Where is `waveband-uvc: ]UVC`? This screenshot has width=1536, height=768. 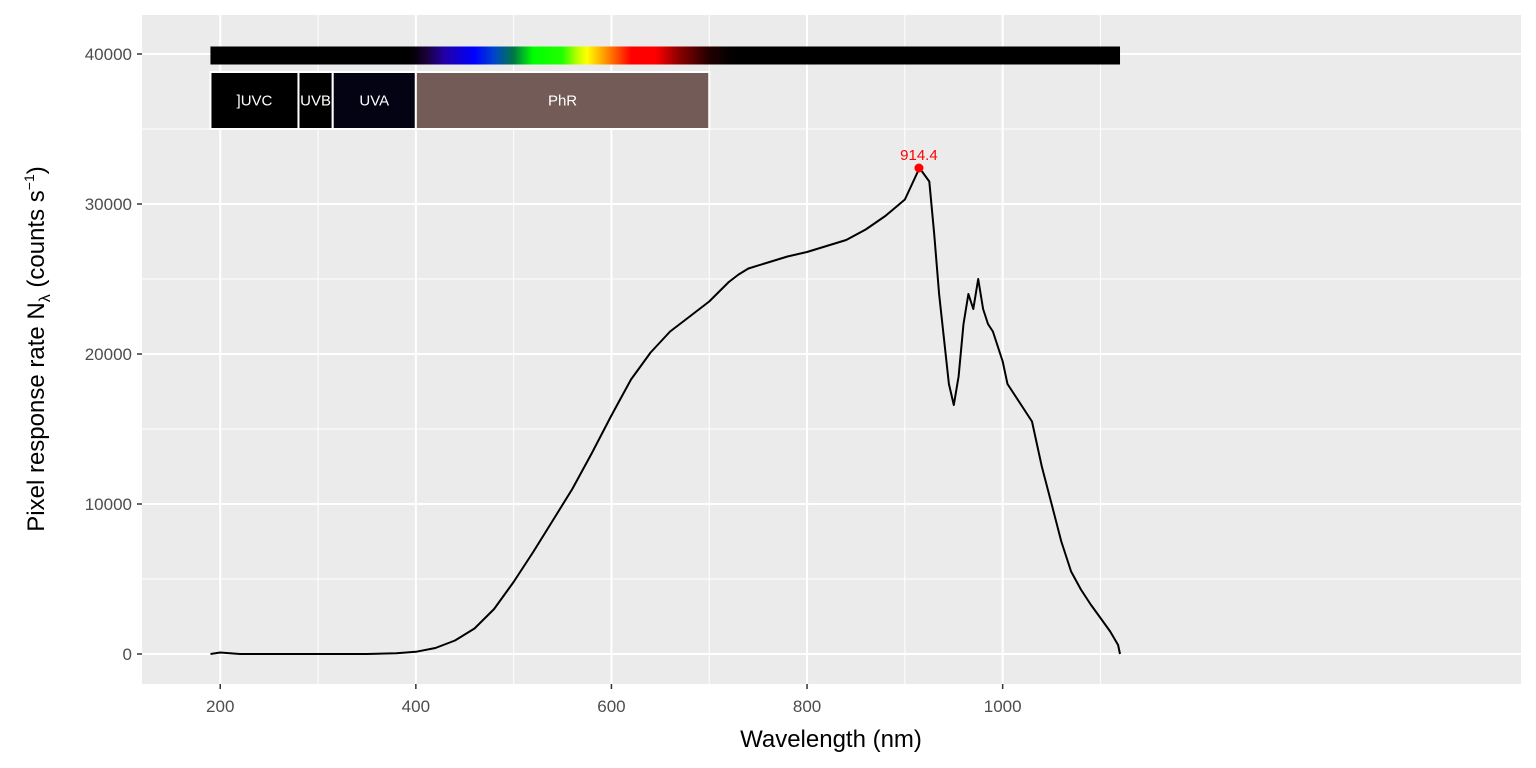
waveband-uvc: ]UVC is located at coordinates (254, 100).